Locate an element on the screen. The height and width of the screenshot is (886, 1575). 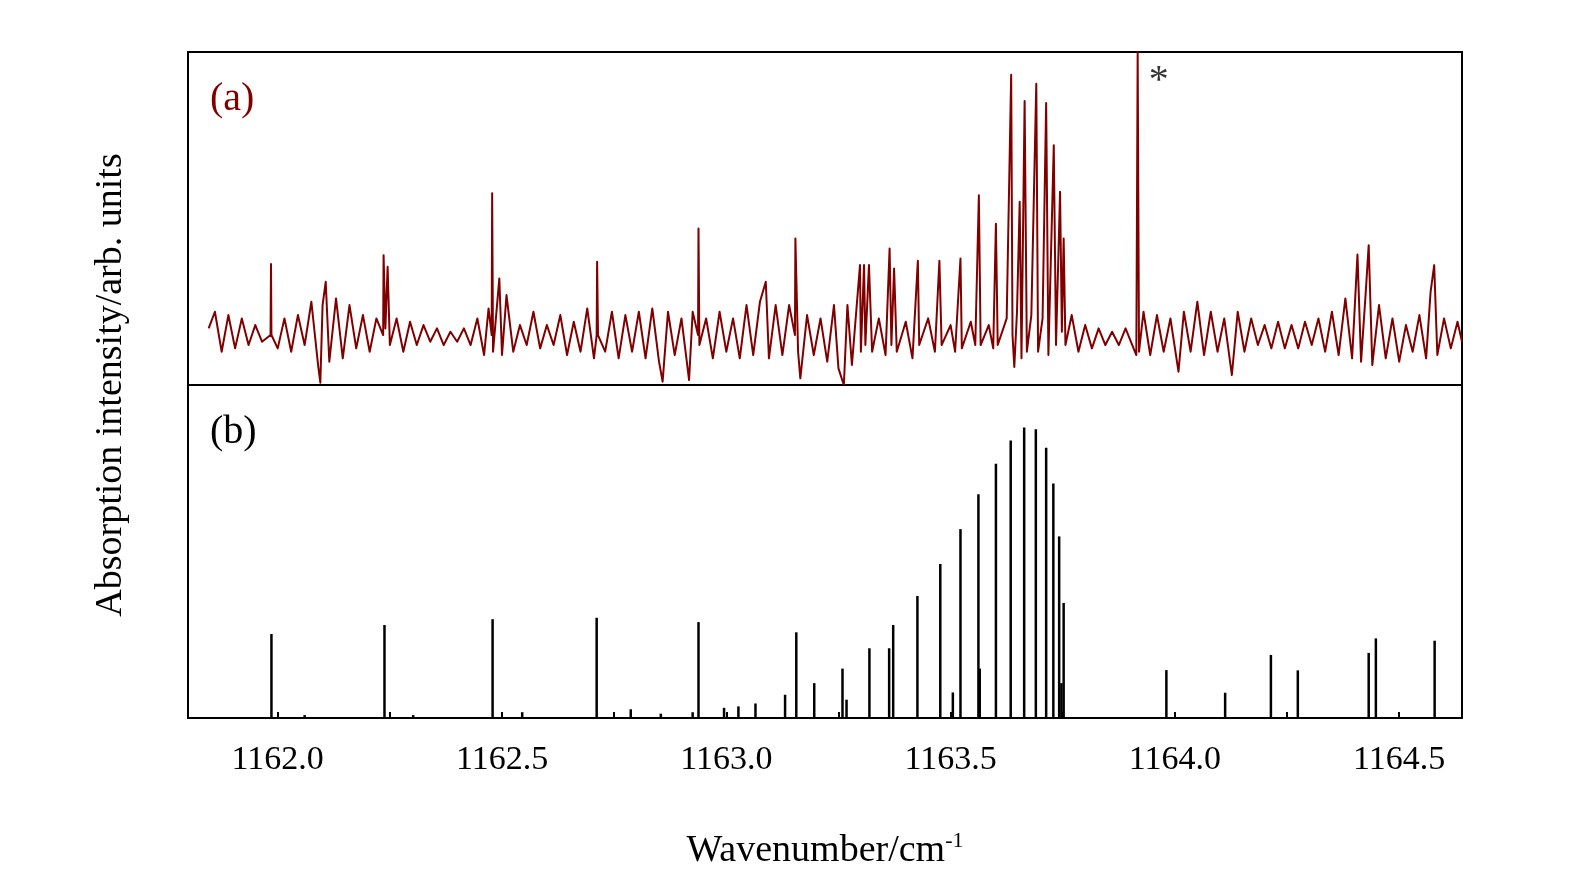
text: (a) is located at coordinates (232, 96).